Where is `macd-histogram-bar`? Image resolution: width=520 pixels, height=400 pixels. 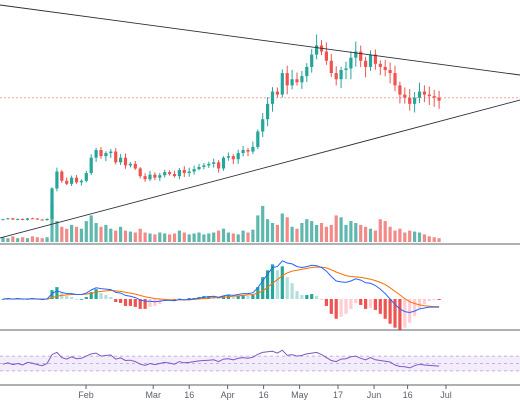
macd-histogram-bar is located at coordinates (238, 297).